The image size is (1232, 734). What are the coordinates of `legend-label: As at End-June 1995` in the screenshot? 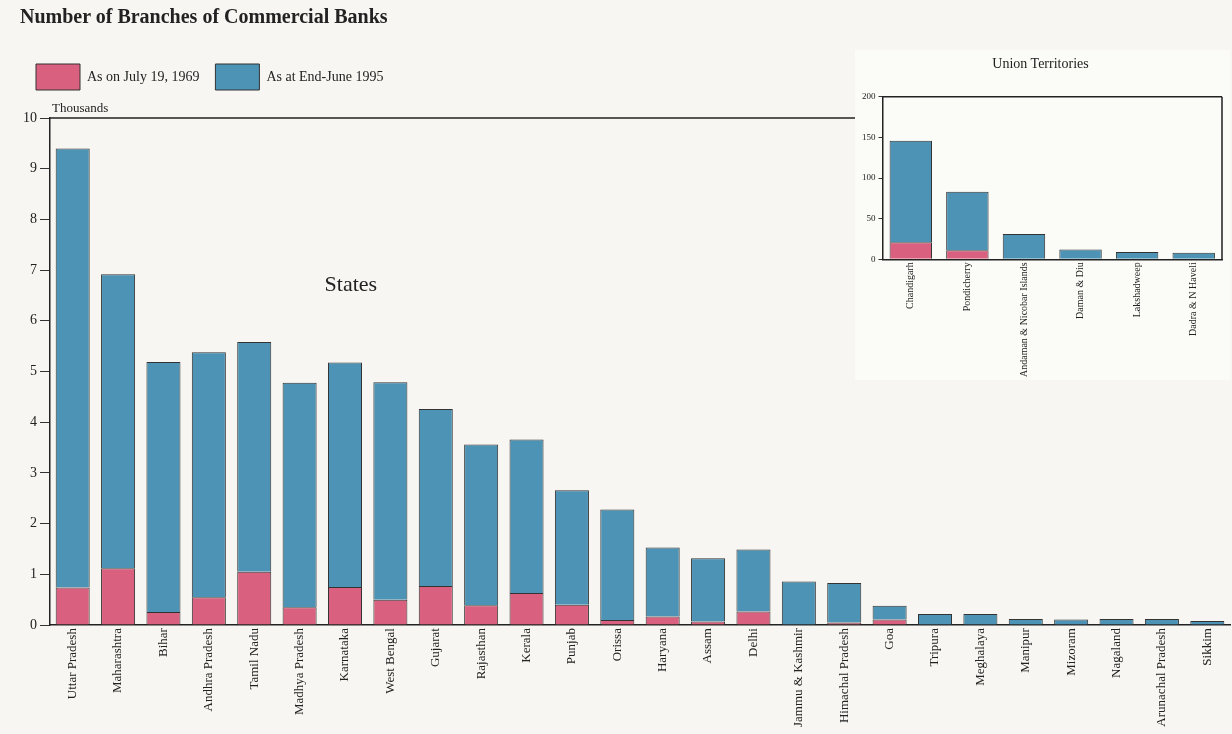 It's located at (325, 76).